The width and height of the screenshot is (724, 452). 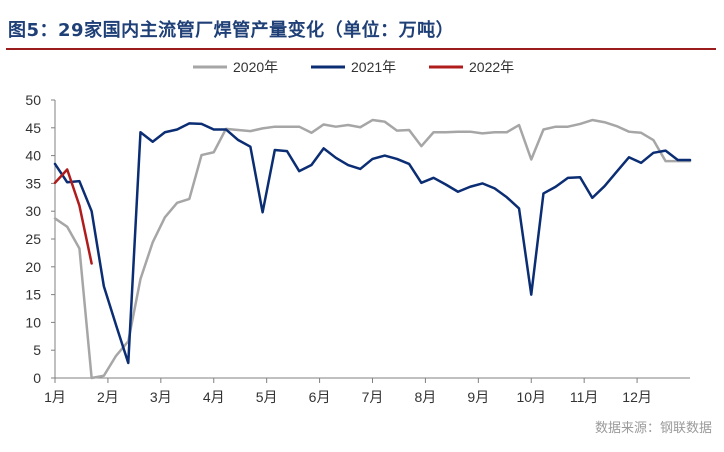 What do you see at coordinates (320, 397) in the screenshot?
I see `x-tick-label: 6月` at bounding box center [320, 397].